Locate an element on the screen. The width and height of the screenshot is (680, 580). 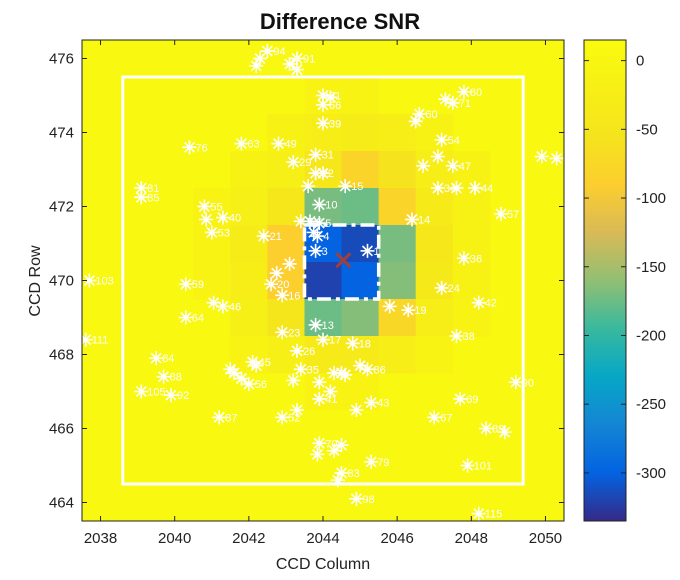
x-tick-label: 2042 is located at coordinates (248, 538).